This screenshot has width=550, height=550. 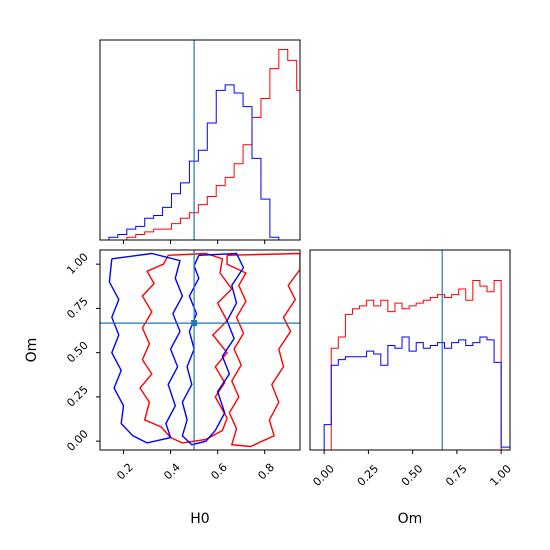 I want to click on h0-histogram-panel, so click(x=200, y=141).